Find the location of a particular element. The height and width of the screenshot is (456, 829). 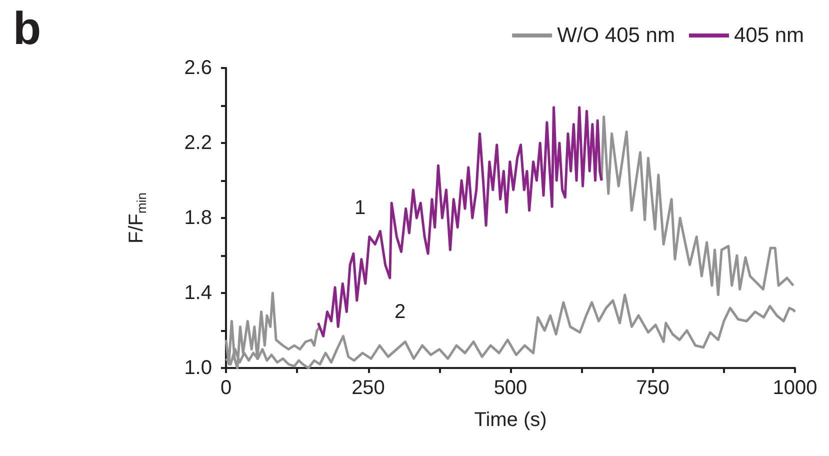

x-tick-label: 0 is located at coordinates (226, 388).